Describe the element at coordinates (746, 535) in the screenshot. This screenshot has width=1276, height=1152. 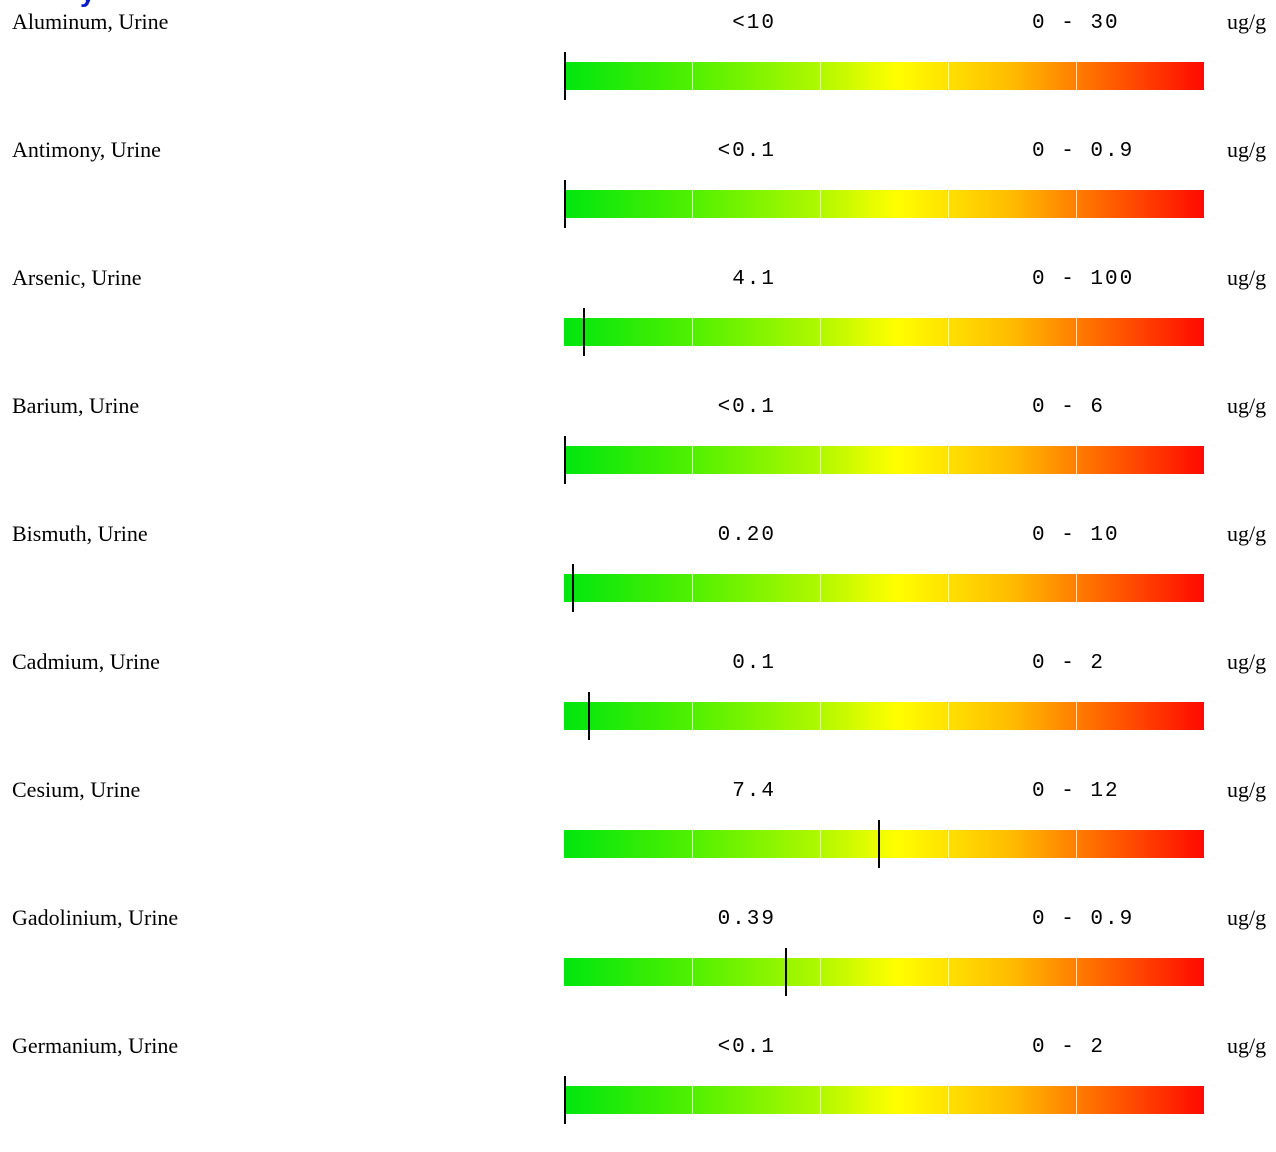
I see `result-value: 0.20` at that location.